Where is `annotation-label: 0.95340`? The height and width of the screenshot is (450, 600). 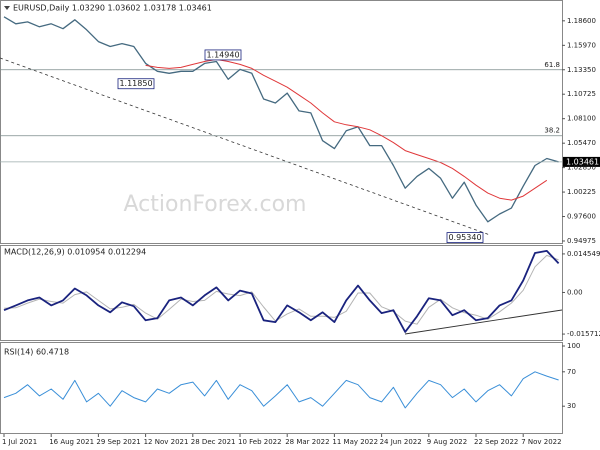 annotation-label: 0.95340 is located at coordinates (464, 237).